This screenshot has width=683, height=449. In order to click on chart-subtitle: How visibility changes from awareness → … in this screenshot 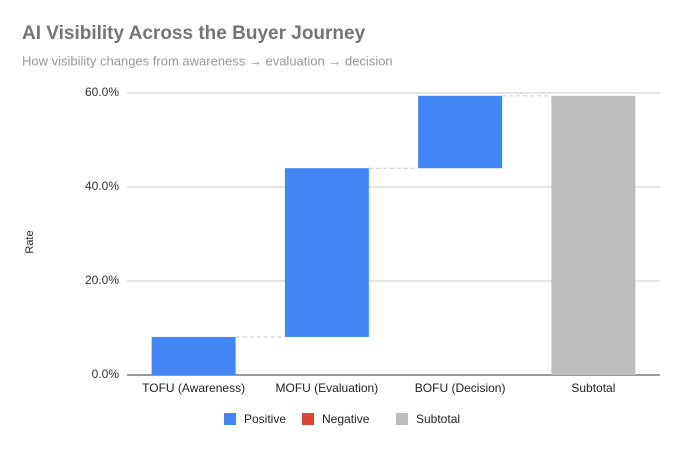, I will do `click(207, 60)`.